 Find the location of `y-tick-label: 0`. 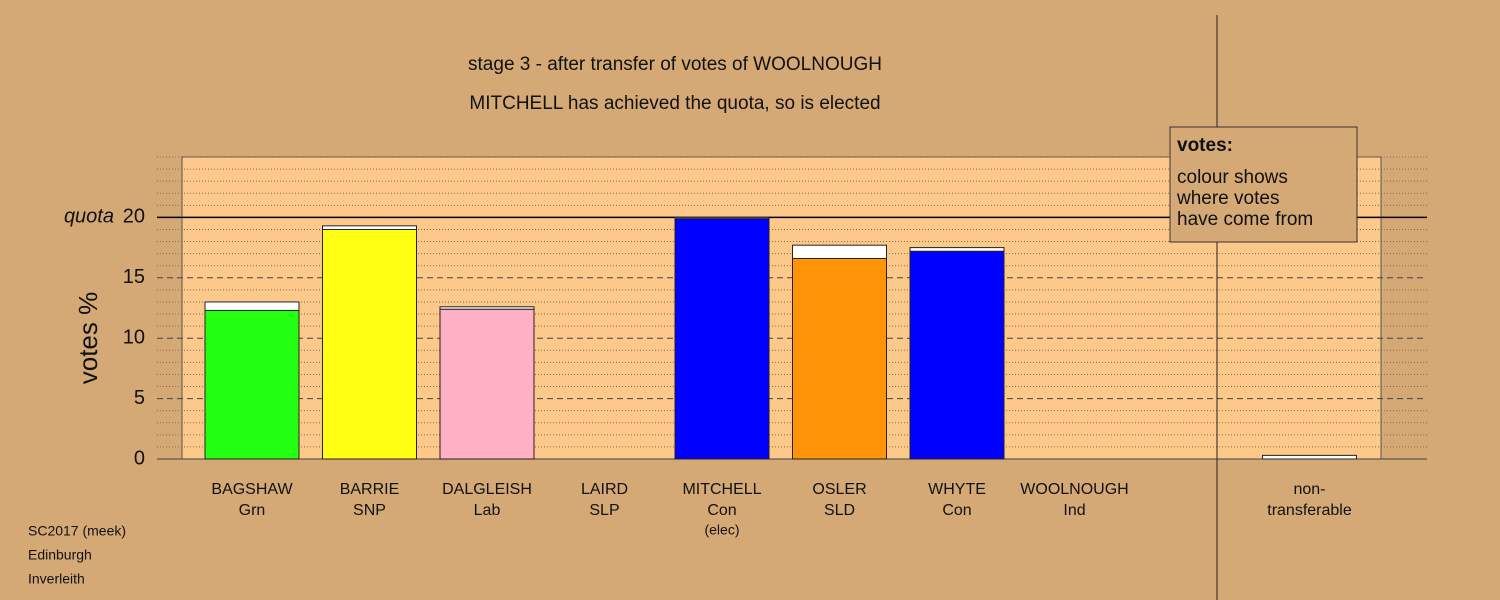

y-tick-label: 0 is located at coordinates (139, 458).